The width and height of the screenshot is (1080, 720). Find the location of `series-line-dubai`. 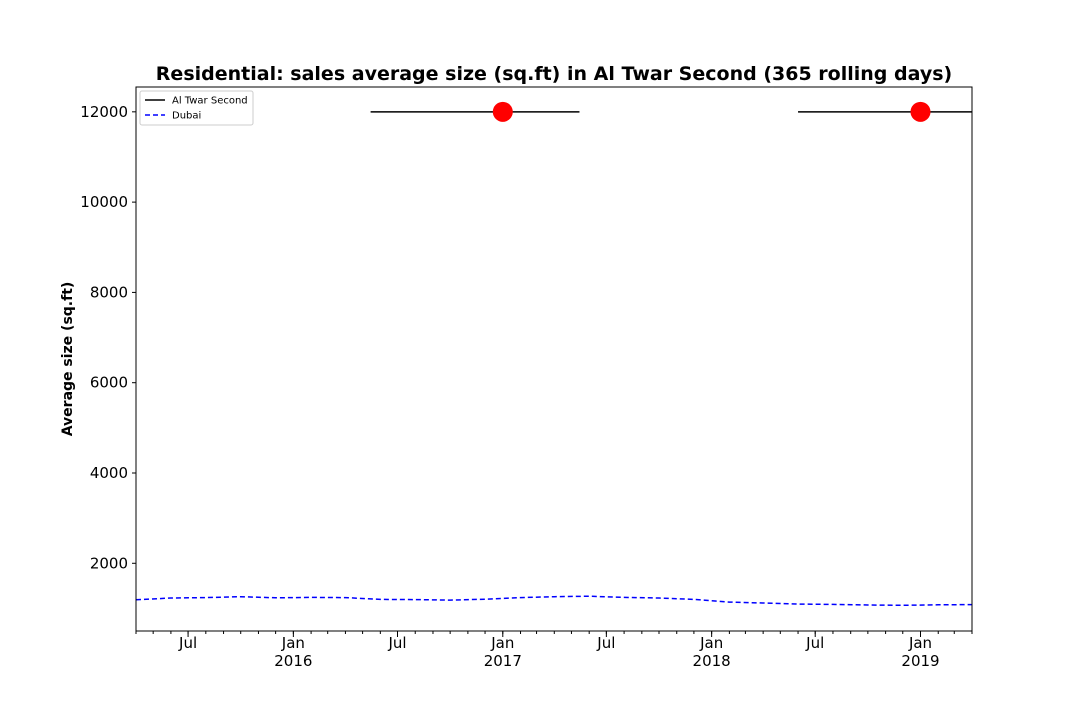

series-line-dubai is located at coordinates (554, 601).